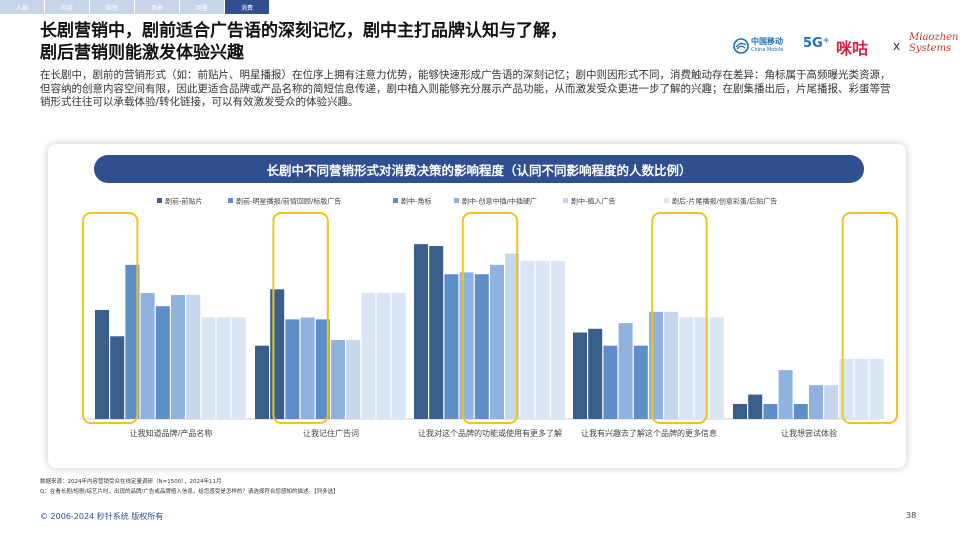 This screenshot has height=540, width=960. What do you see at coordinates (557, 340) in the screenshot?
I see `bar-s9-c2` at bounding box center [557, 340].